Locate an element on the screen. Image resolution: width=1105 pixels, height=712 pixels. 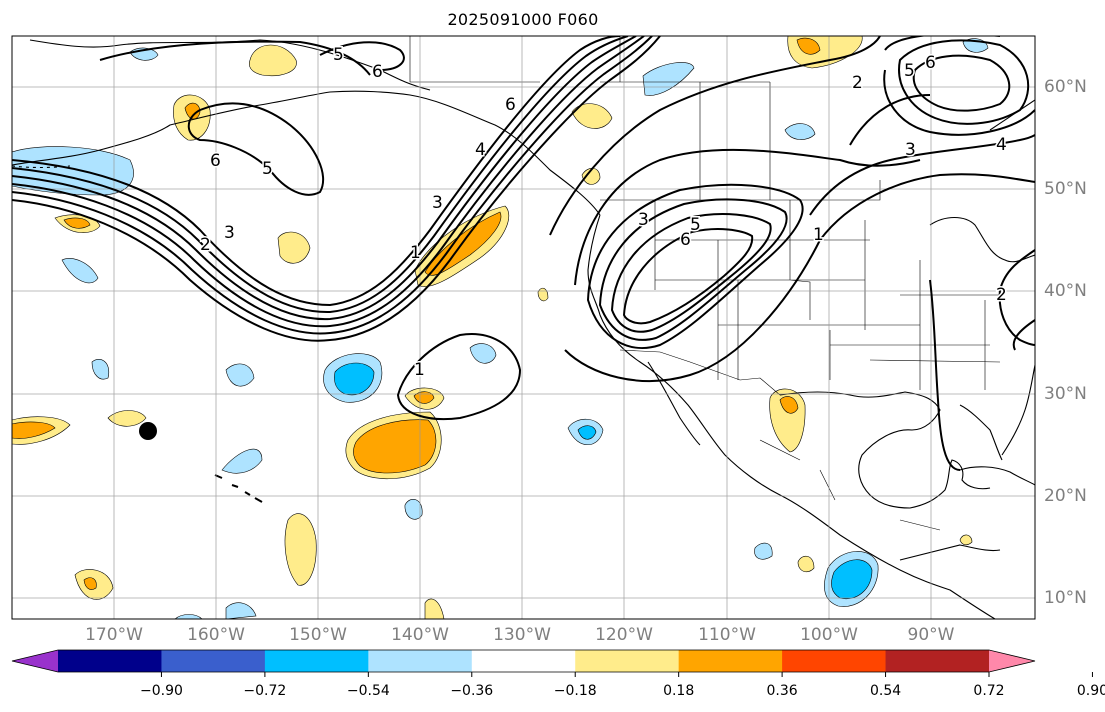
colorbar-label: 0.36 is located at coordinates (782, 691).